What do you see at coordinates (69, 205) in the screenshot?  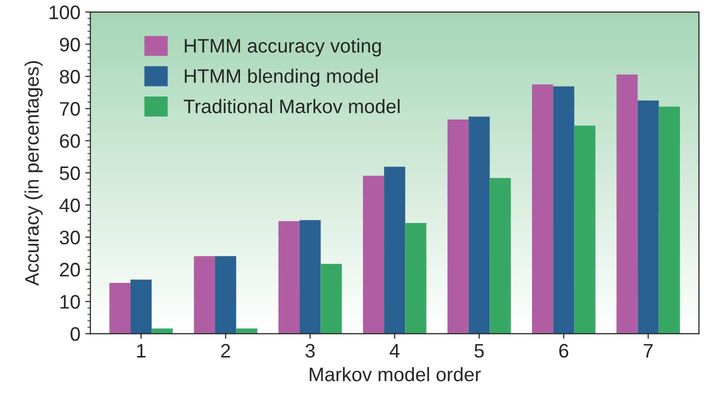 I see `y-tick-label: 40` at bounding box center [69, 205].